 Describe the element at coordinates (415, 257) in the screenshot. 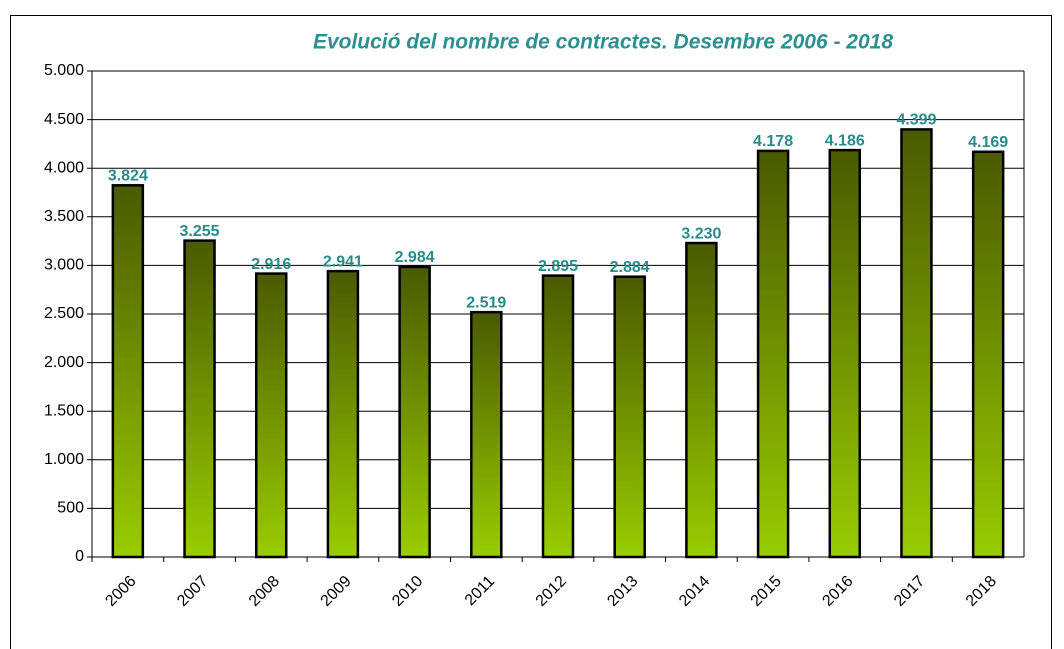

I see `value-label: 2.984` at that location.